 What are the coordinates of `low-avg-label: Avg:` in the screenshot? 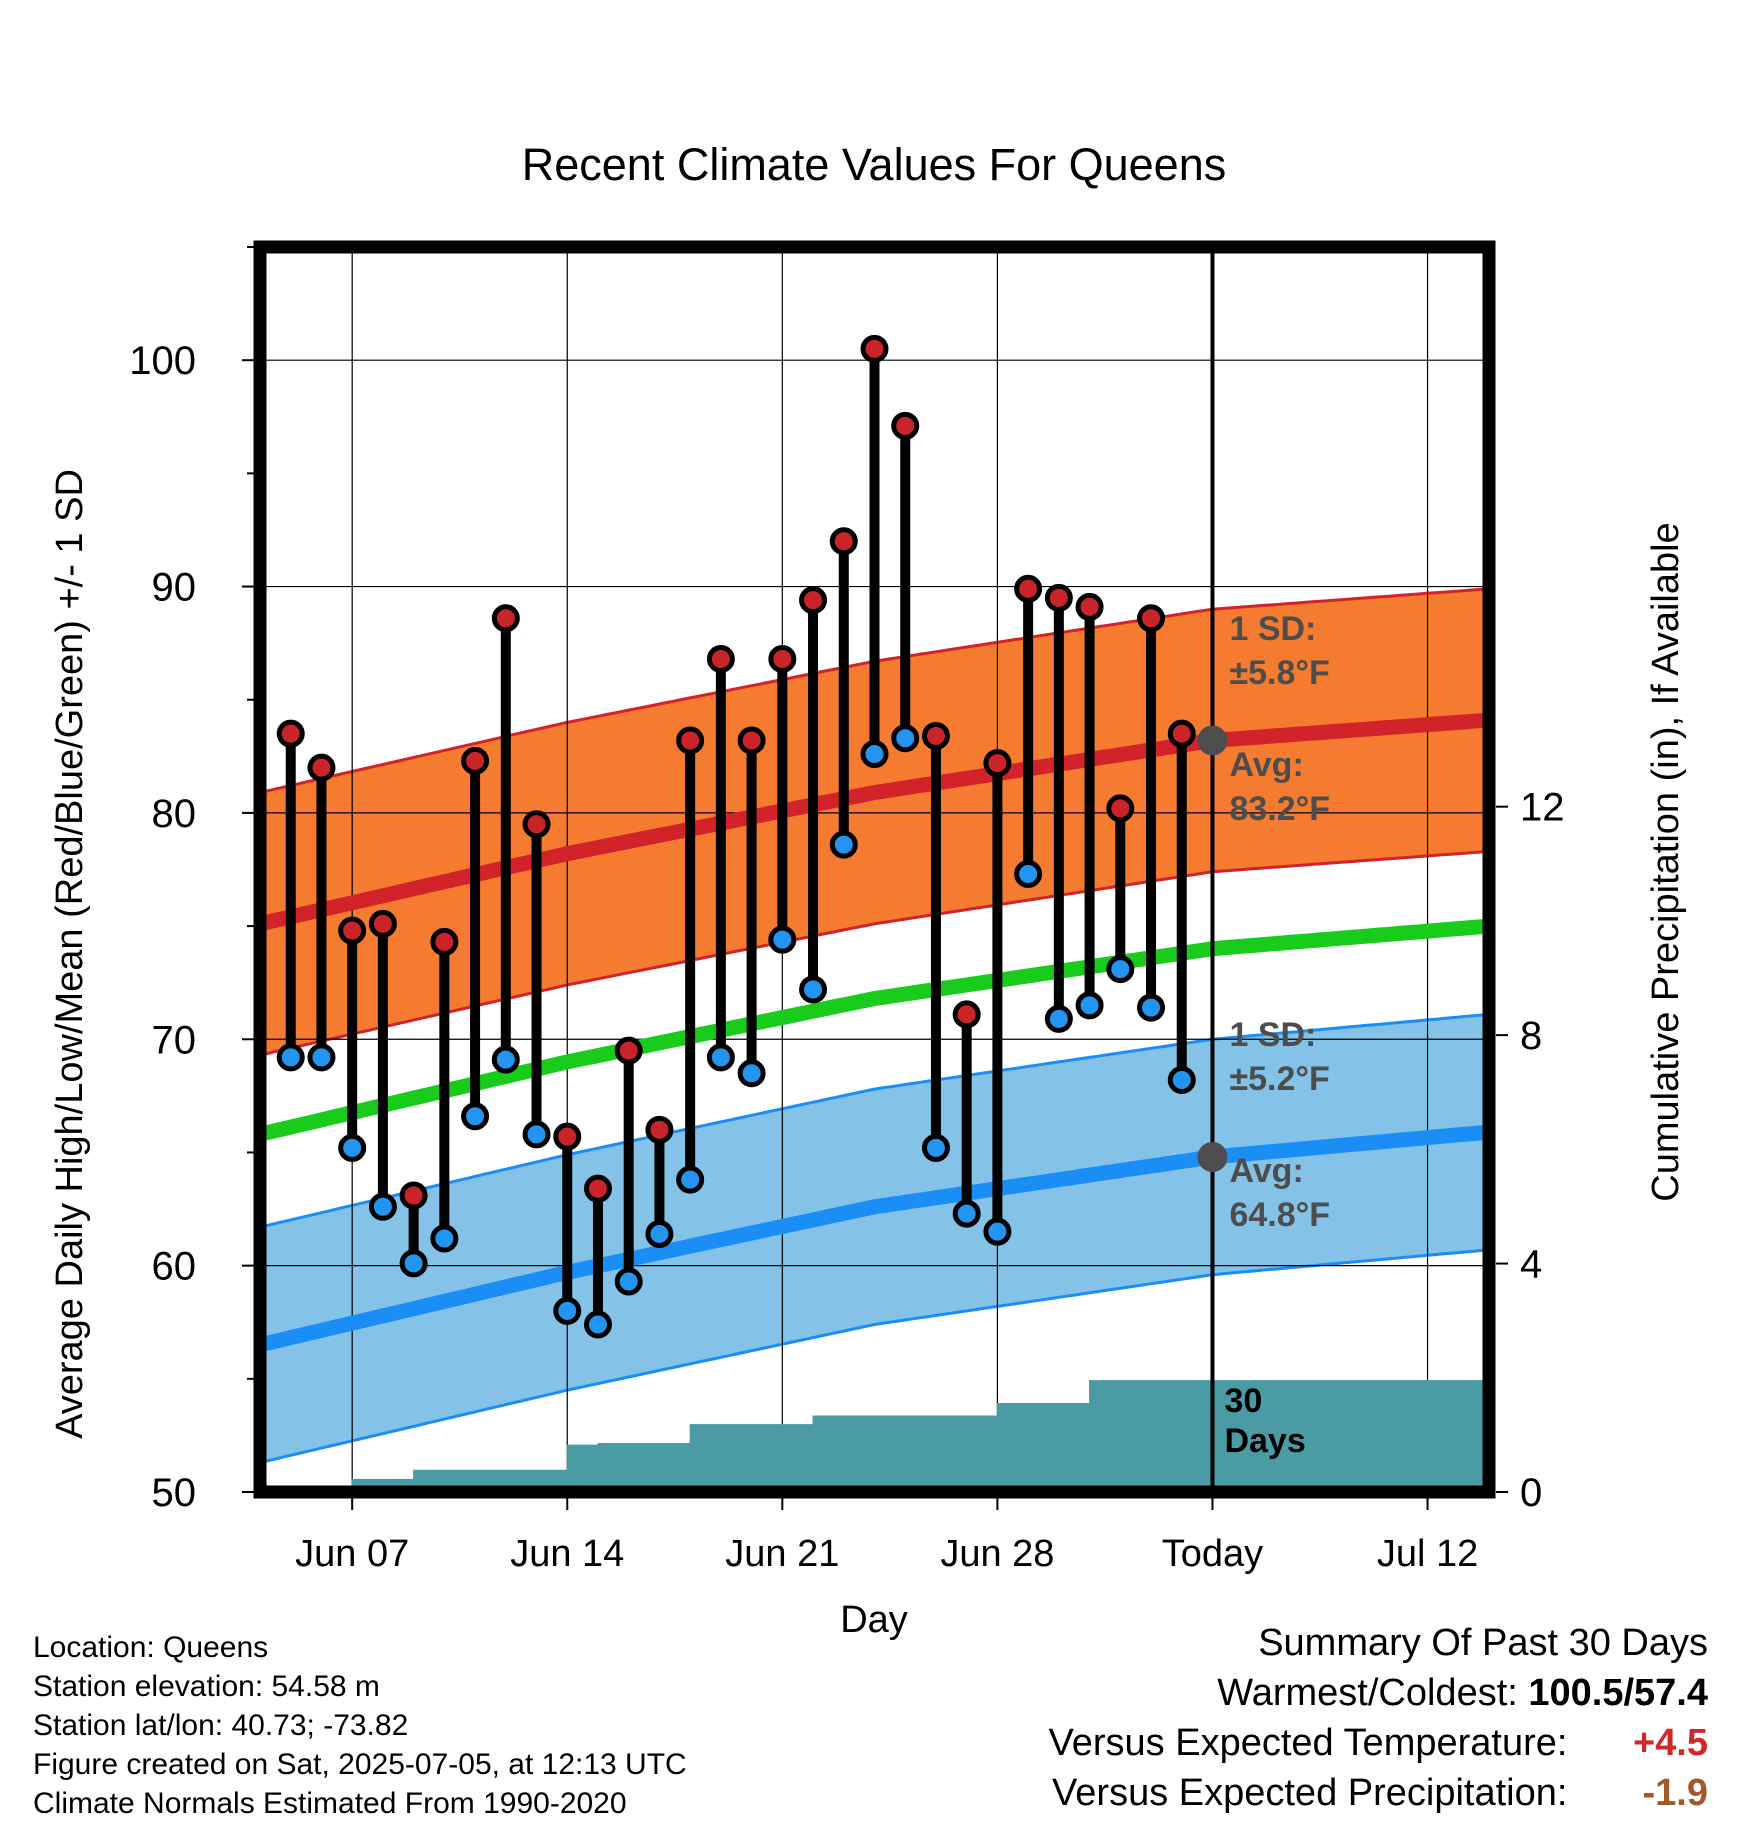 It's located at (1266, 1171).